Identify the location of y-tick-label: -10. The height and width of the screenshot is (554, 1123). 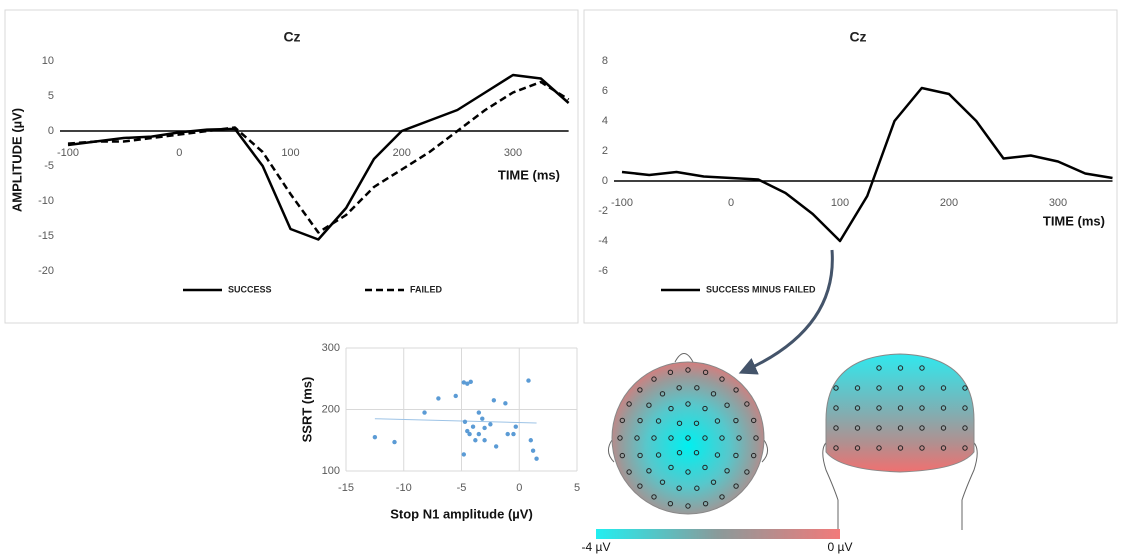
(46, 201).